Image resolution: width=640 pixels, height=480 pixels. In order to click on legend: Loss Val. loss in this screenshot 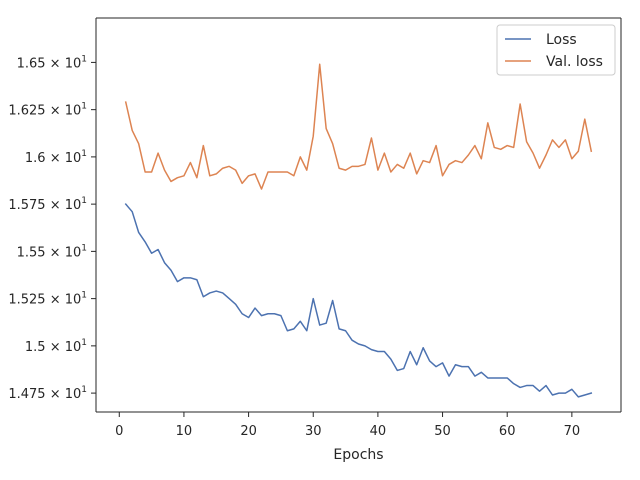, I will do `click(556, 50)`.